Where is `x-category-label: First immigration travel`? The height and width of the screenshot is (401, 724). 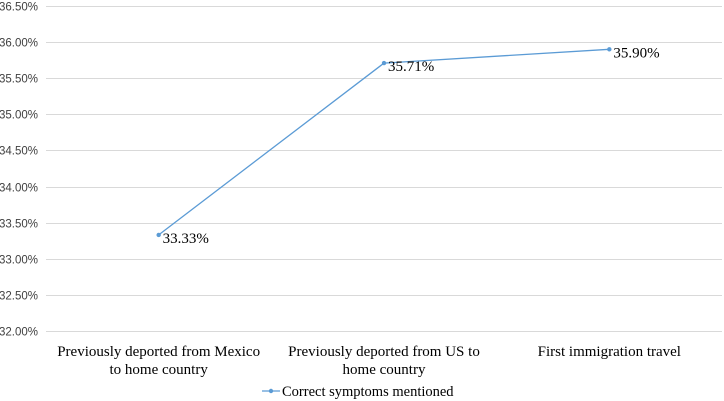 x-category-label: First immigration travel is located at coordinates (609, 352).